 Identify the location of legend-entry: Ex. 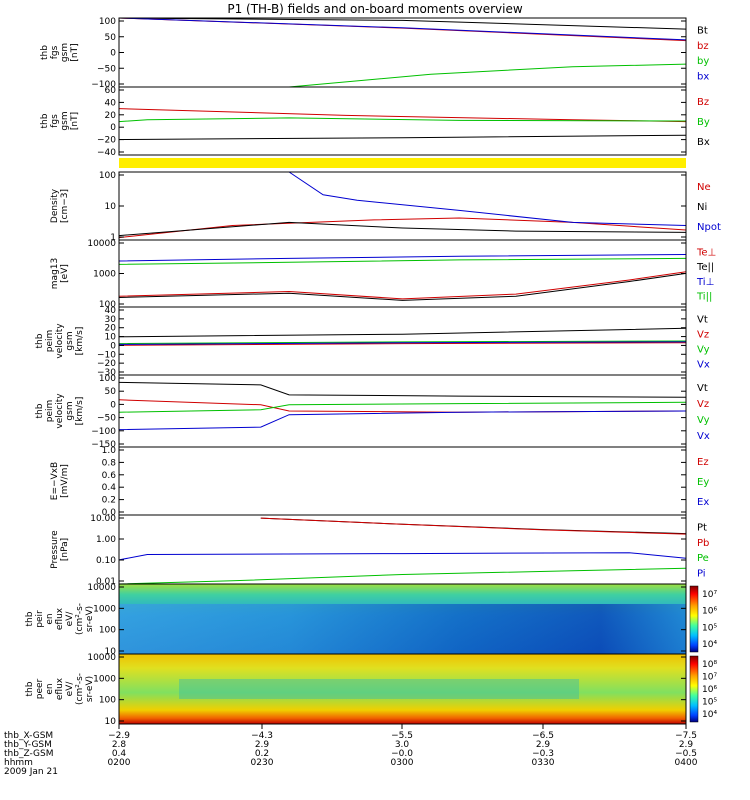
(703, 502).